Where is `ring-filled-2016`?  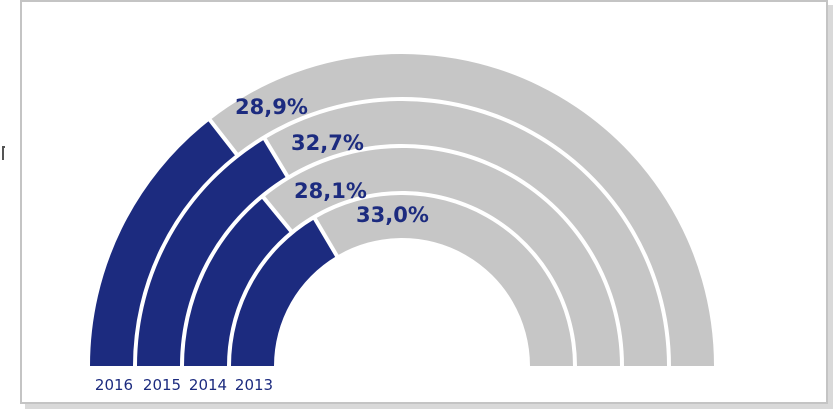 ring-filled-2016 is located at coordinates (163, 243).